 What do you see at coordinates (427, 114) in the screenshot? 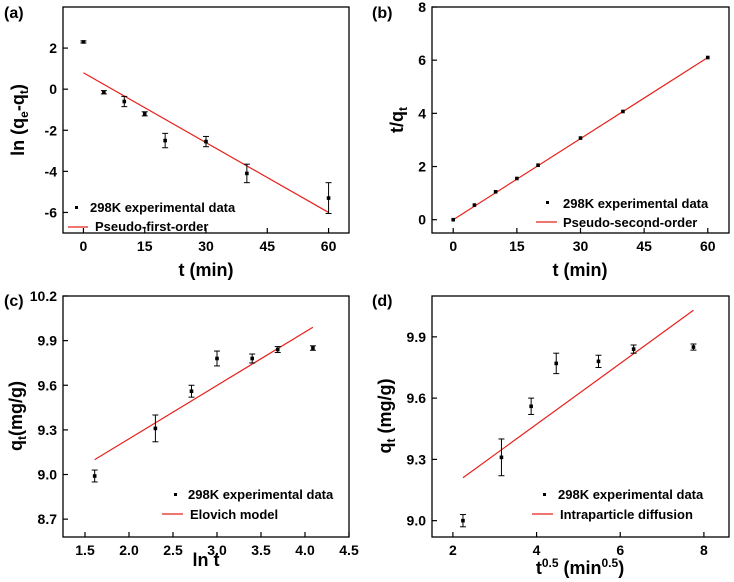
I see `panel-b-y-ticks: 0 2 4 6 8` at bounding box center [427, 114].